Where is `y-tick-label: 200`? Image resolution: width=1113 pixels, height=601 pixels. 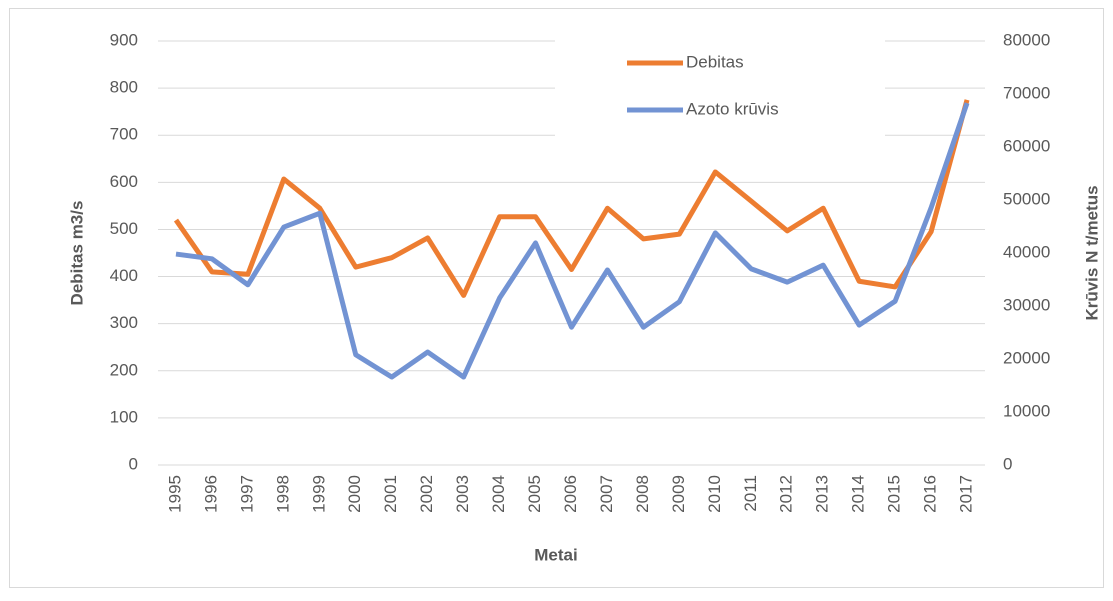 y-tick-label: 200 is located at coordinates (124, 369).